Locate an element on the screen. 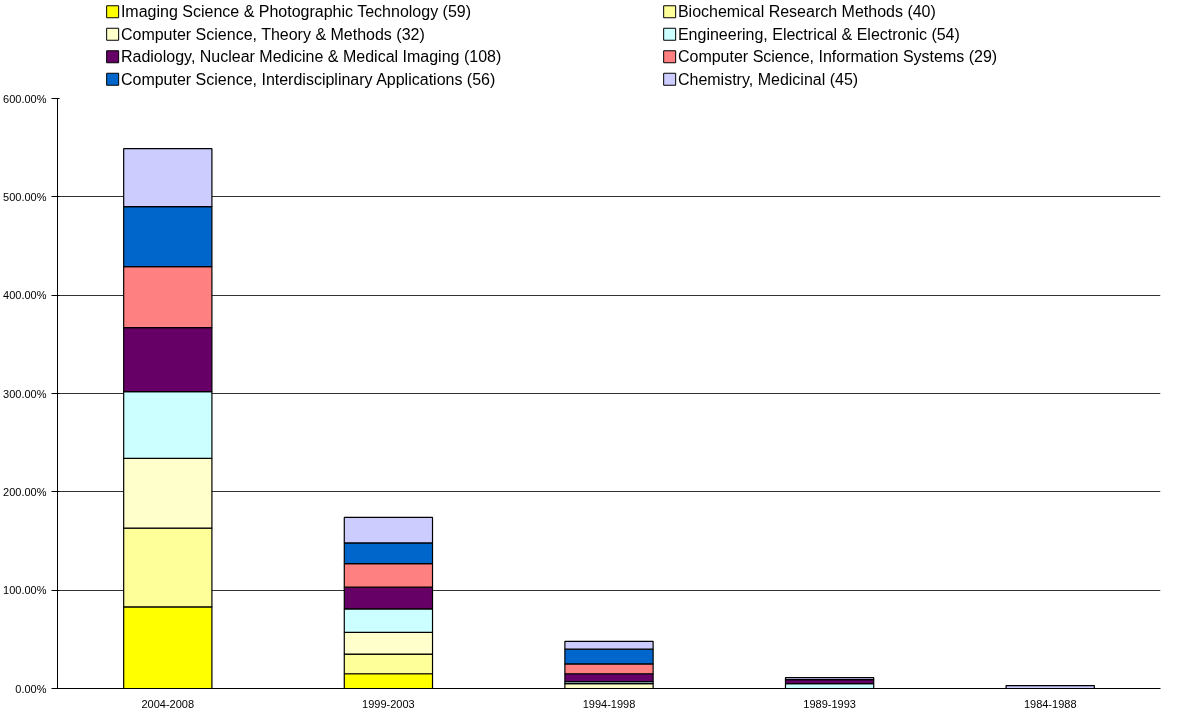 The image size is (1179, 722). y-tick-label: 400.00% is located at coordinates (25, 295).